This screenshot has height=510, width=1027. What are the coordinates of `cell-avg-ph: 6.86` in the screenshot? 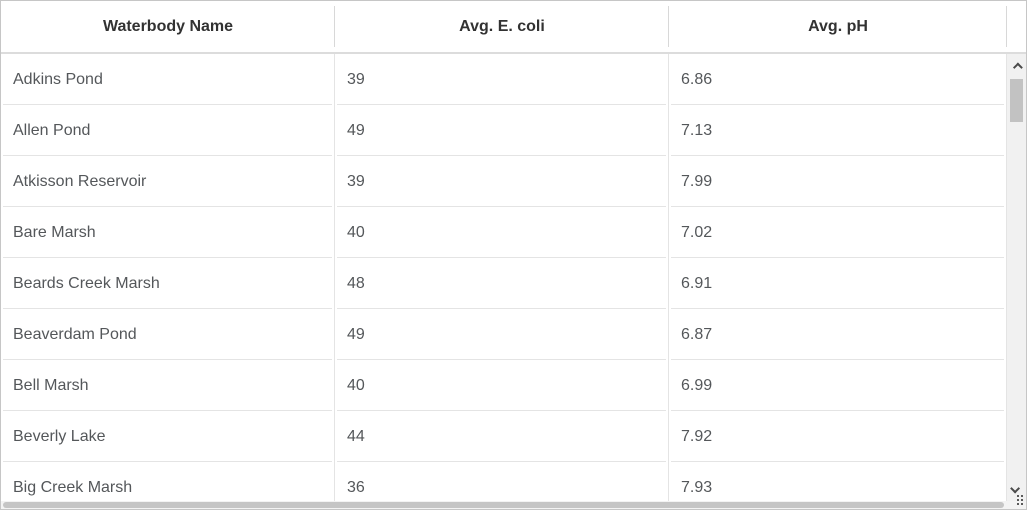 It's located at (838, 79).